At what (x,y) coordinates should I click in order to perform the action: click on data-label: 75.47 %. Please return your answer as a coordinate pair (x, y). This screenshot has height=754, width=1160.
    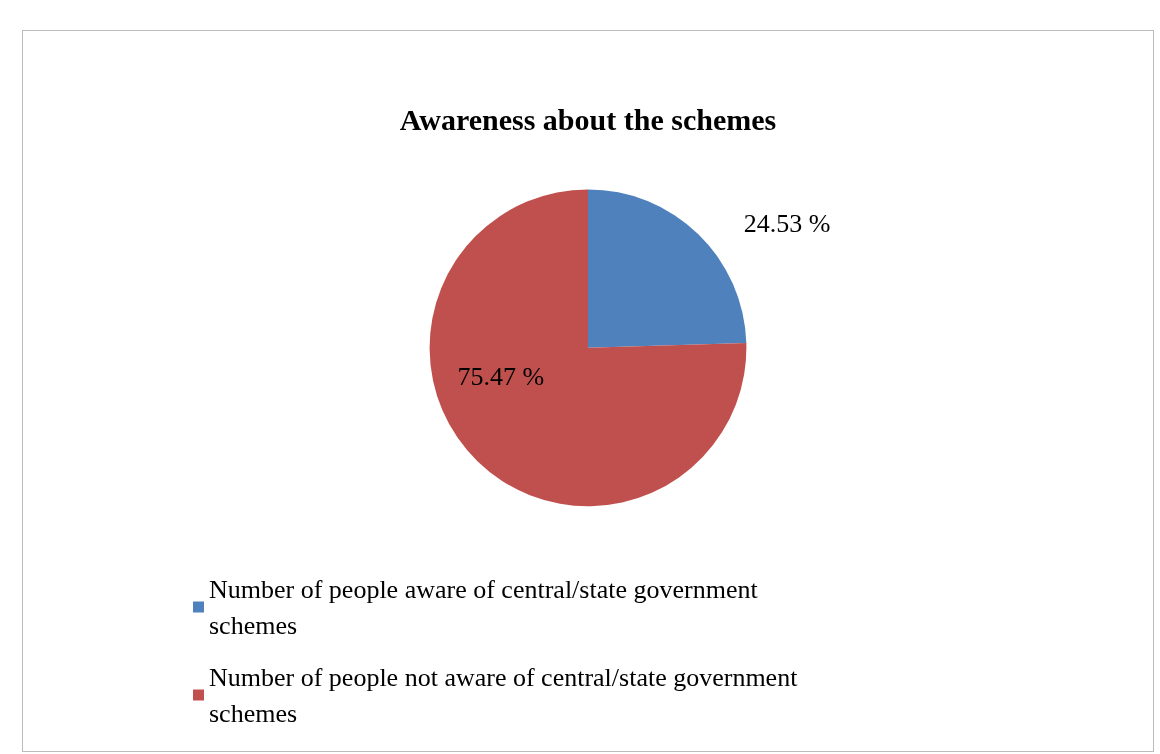
    Looking at the image, I should click on (501, 377).